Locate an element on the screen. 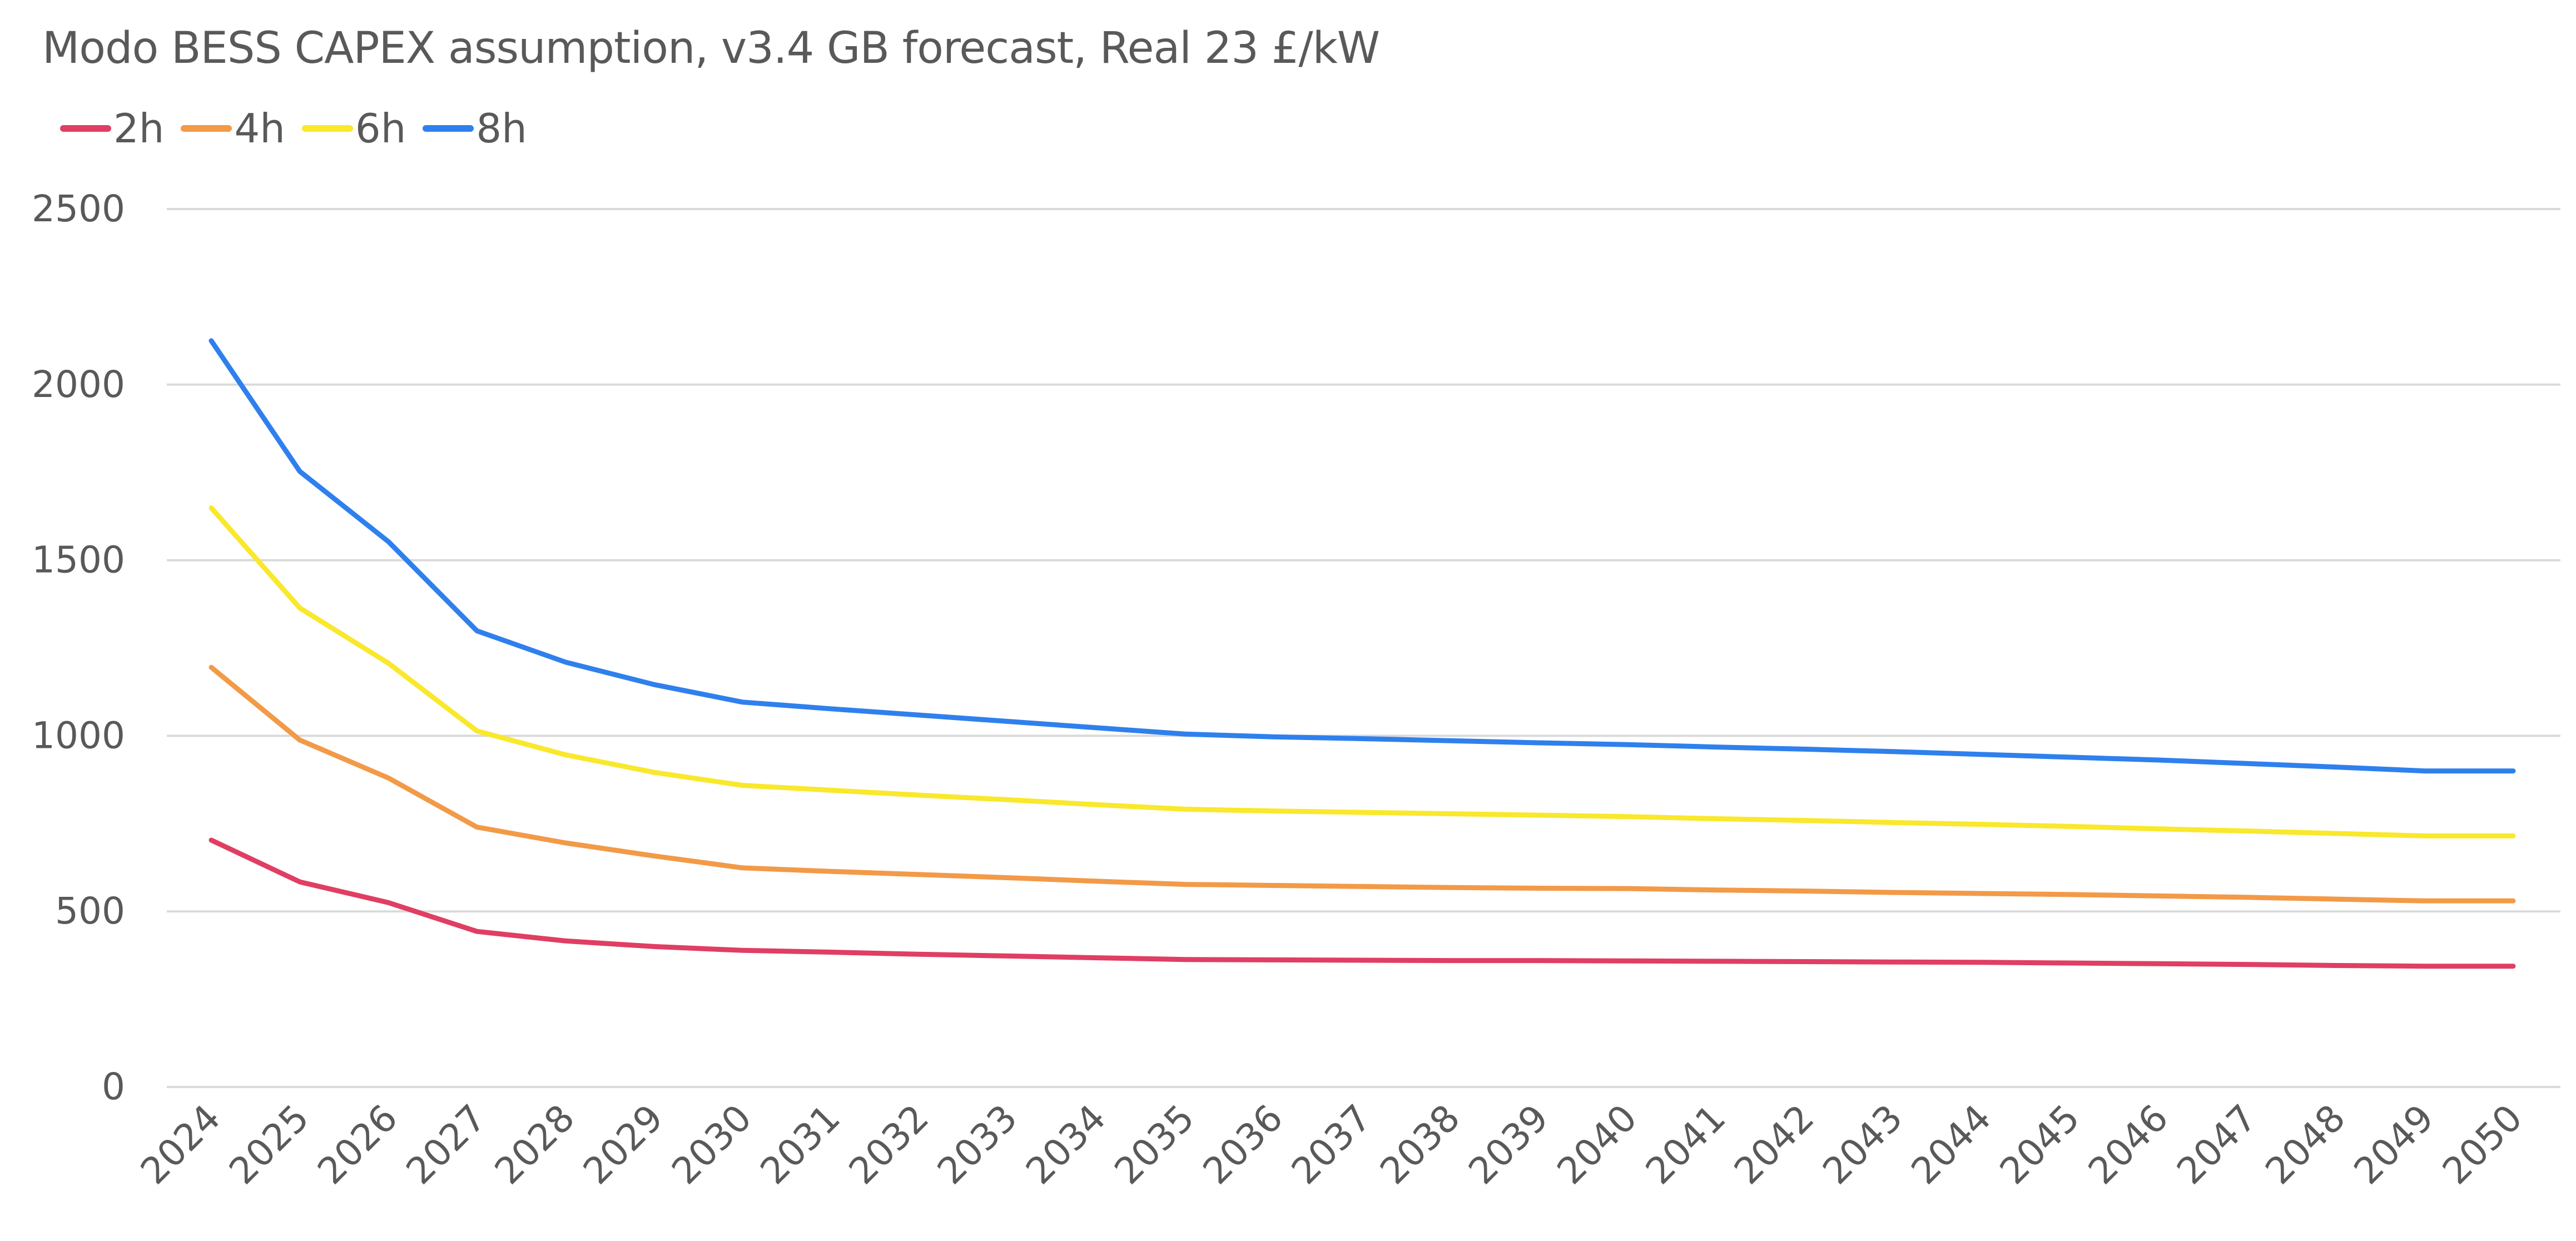 This screenshot has height=1241, width=2576. x-tick-label: 2038 is located at coordinates (1420, 1145).